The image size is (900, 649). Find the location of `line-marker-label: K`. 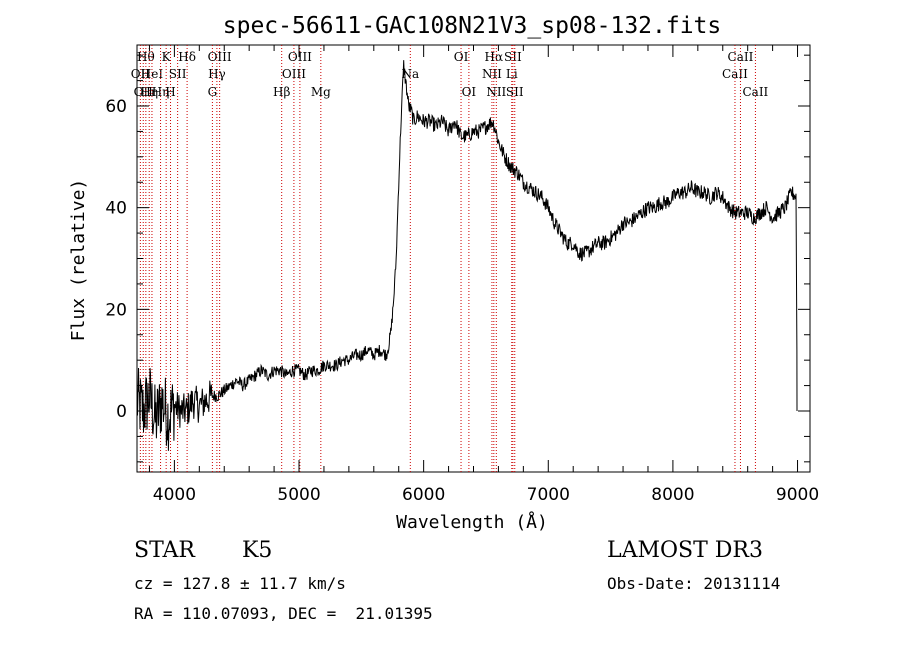

line-marker-label: K is located at coordinates (167, 57).